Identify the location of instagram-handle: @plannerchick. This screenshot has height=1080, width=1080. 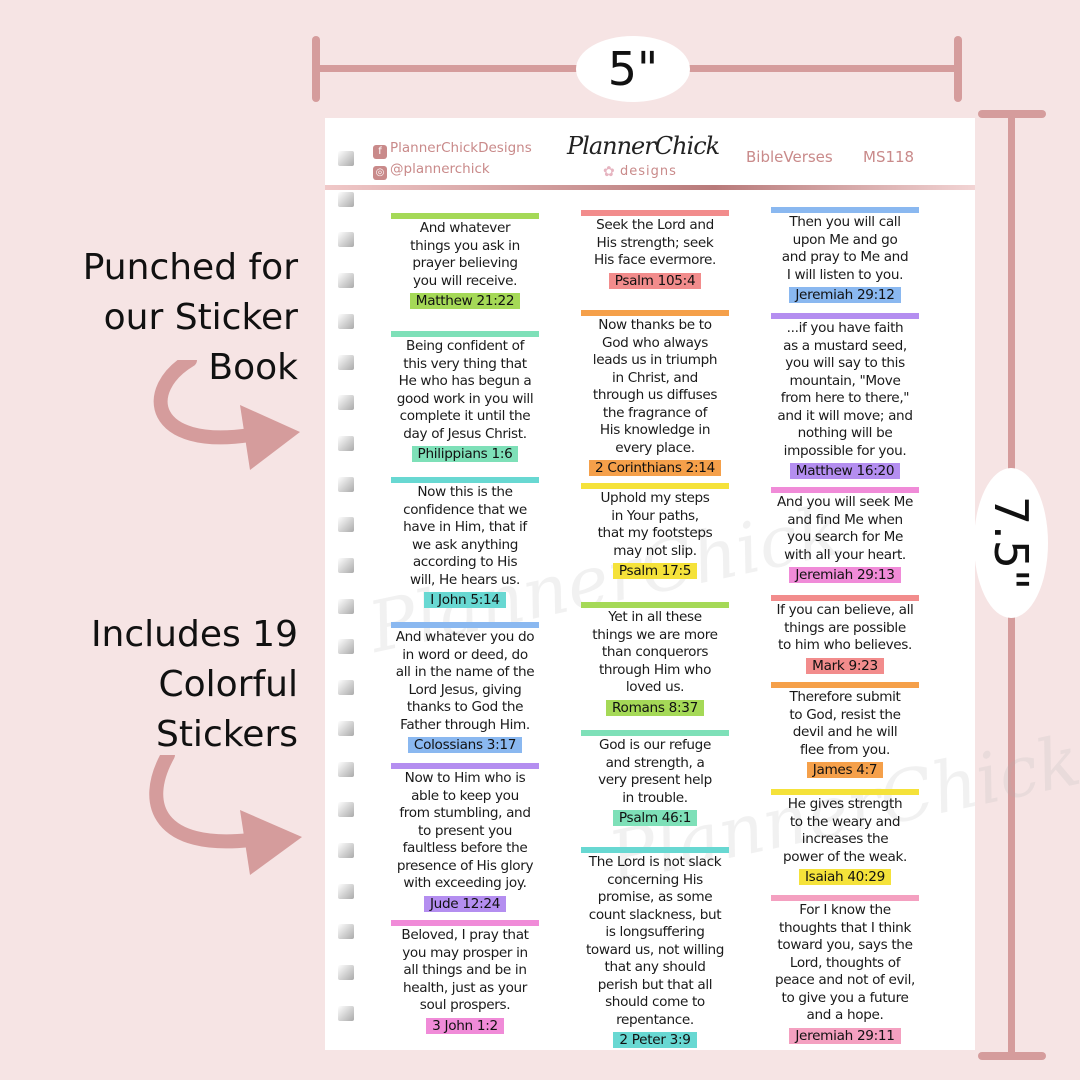
(440, 169).